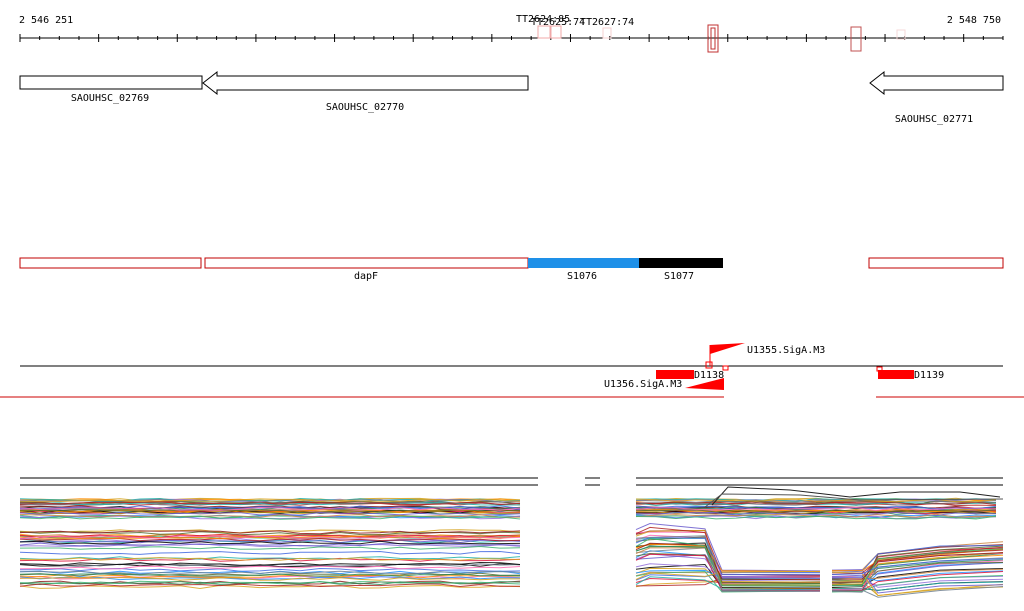  I want to click on annotation-track: dapF S1076 S1077, so click(511, 269).